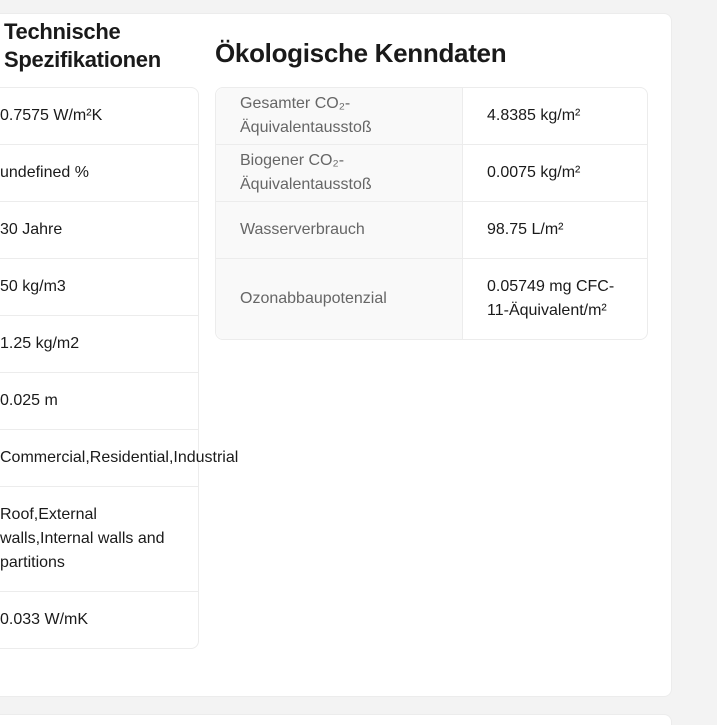 The height and width of the screenshot is (725, 717). I want to click on row-value: 98.75 L/m², so click(525, 229).